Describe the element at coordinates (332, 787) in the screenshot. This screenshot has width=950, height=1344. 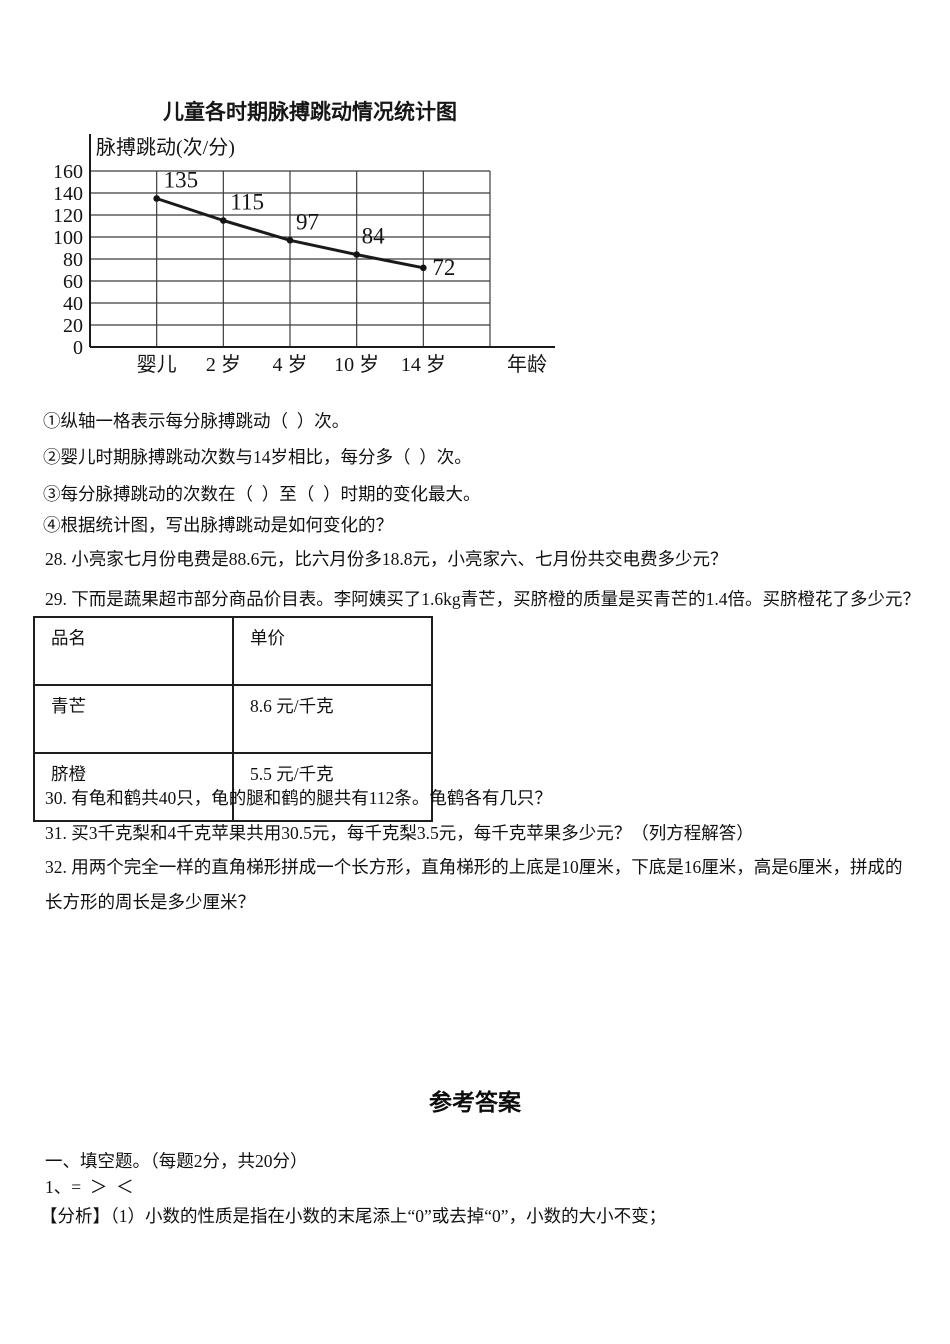
I see `price-table-cell-price: 5.5 元/千克` at that location.